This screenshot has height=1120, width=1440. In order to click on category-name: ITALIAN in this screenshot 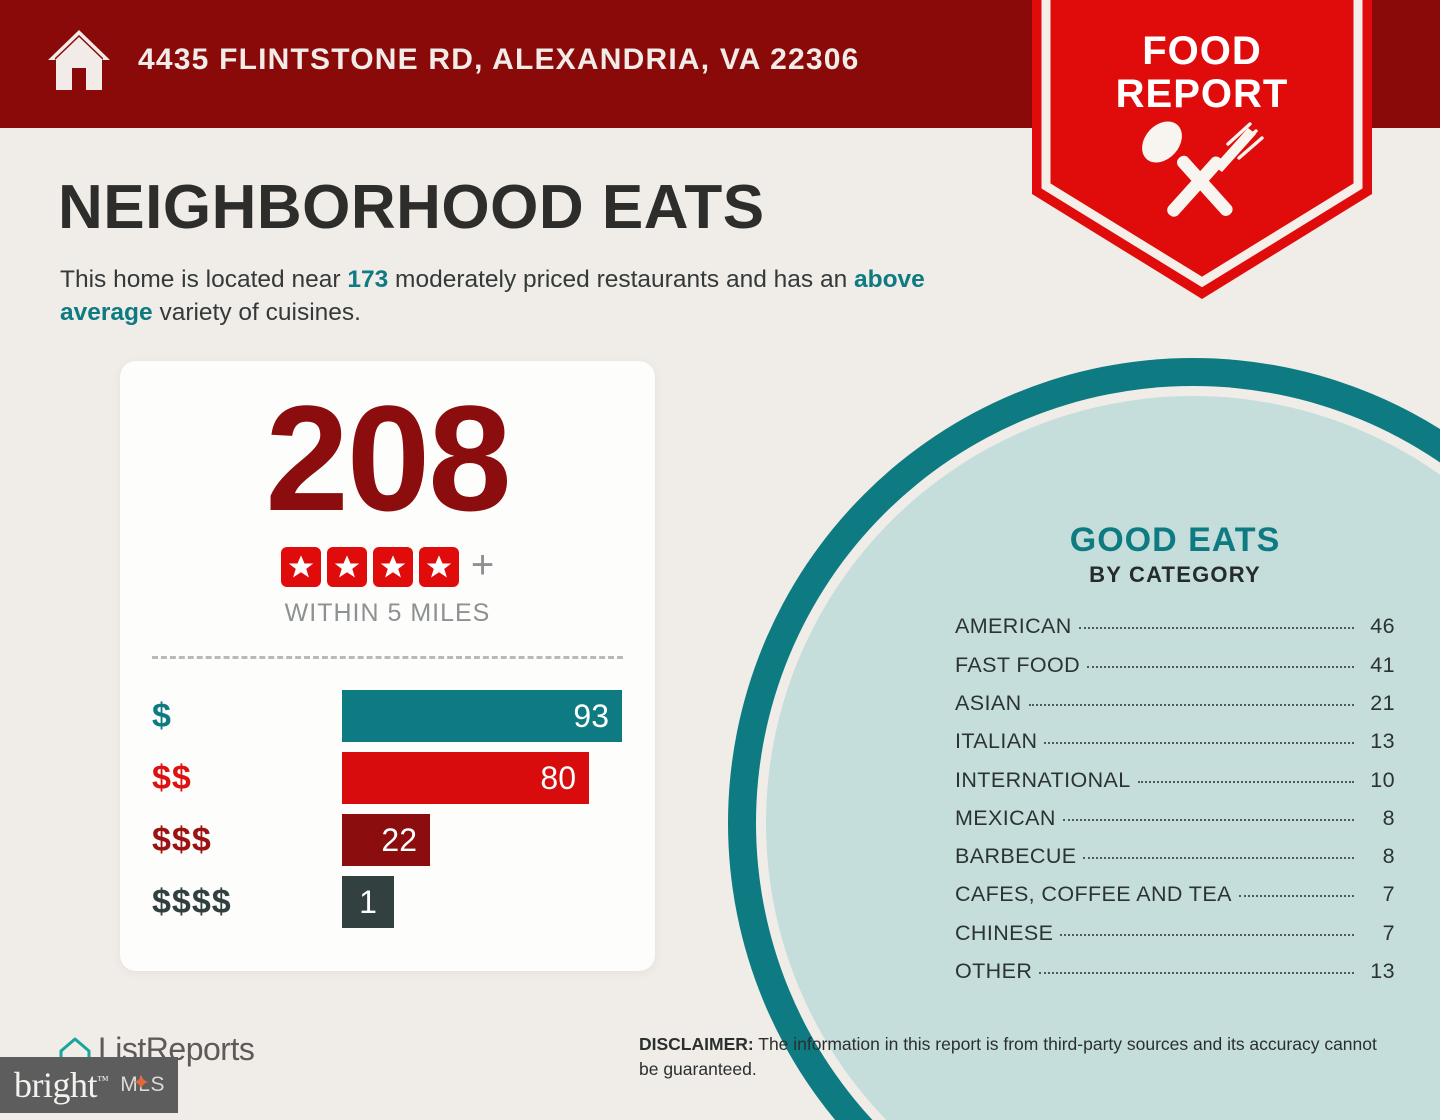, I will do `click(996, 741)`.